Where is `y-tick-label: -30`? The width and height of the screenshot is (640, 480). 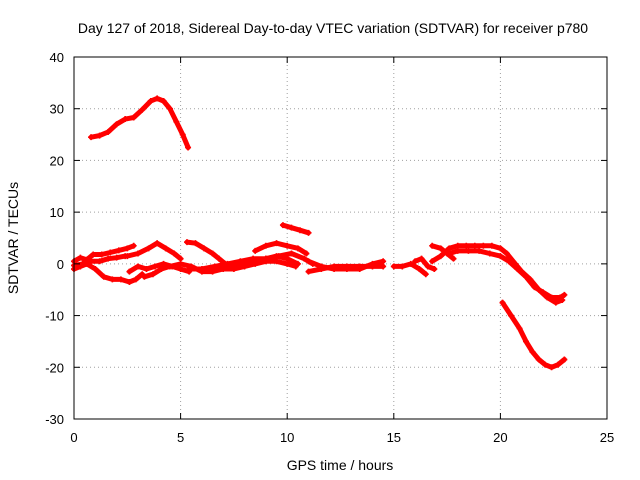
y-tick-label: -30 is located at coordinates (54, 419).